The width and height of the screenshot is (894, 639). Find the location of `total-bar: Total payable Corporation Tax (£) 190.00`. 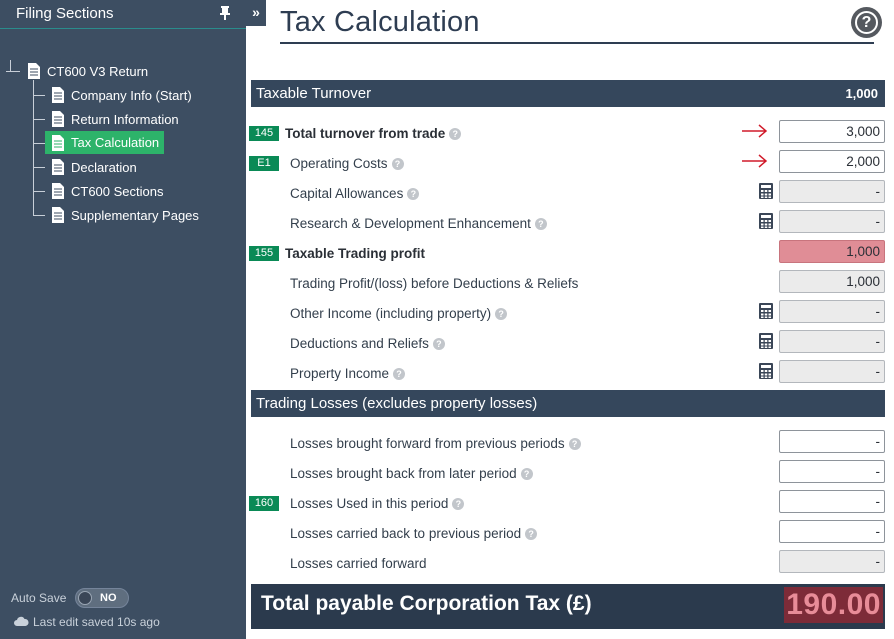

total-bar: Total payable Corporation Tax (£) 190.00 is located at coordinates (568, 606).